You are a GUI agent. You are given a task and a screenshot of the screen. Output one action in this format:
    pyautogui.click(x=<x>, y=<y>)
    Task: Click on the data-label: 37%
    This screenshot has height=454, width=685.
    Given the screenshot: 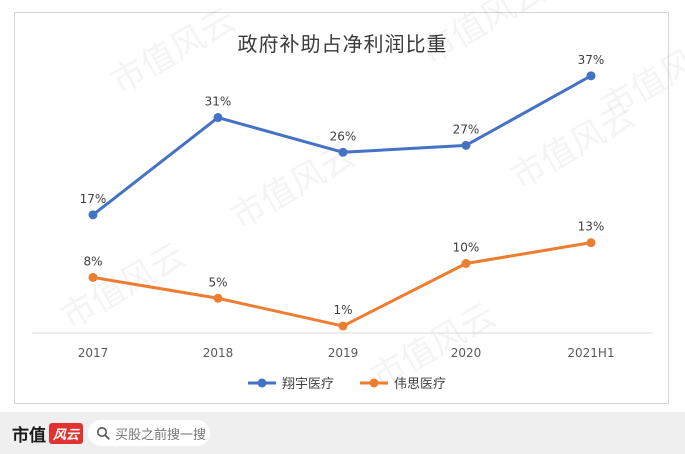 What is the action you would take?
    pyautogui.click(x=591, y=60)
    